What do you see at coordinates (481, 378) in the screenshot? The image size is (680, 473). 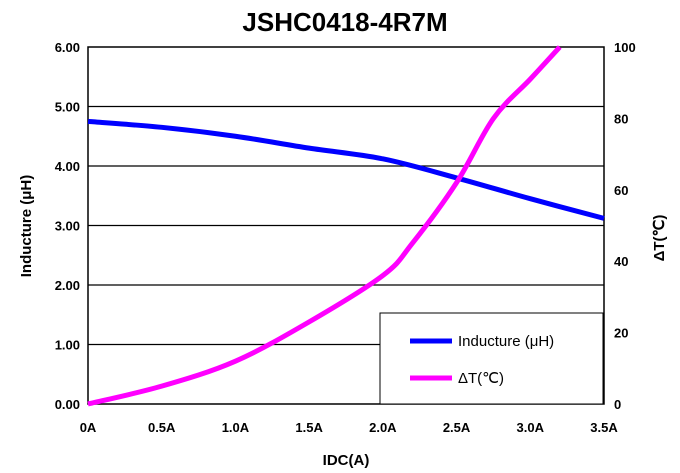 I see `legend-label-temperature: ΔT(℃)` at bounding box center [481, 378].